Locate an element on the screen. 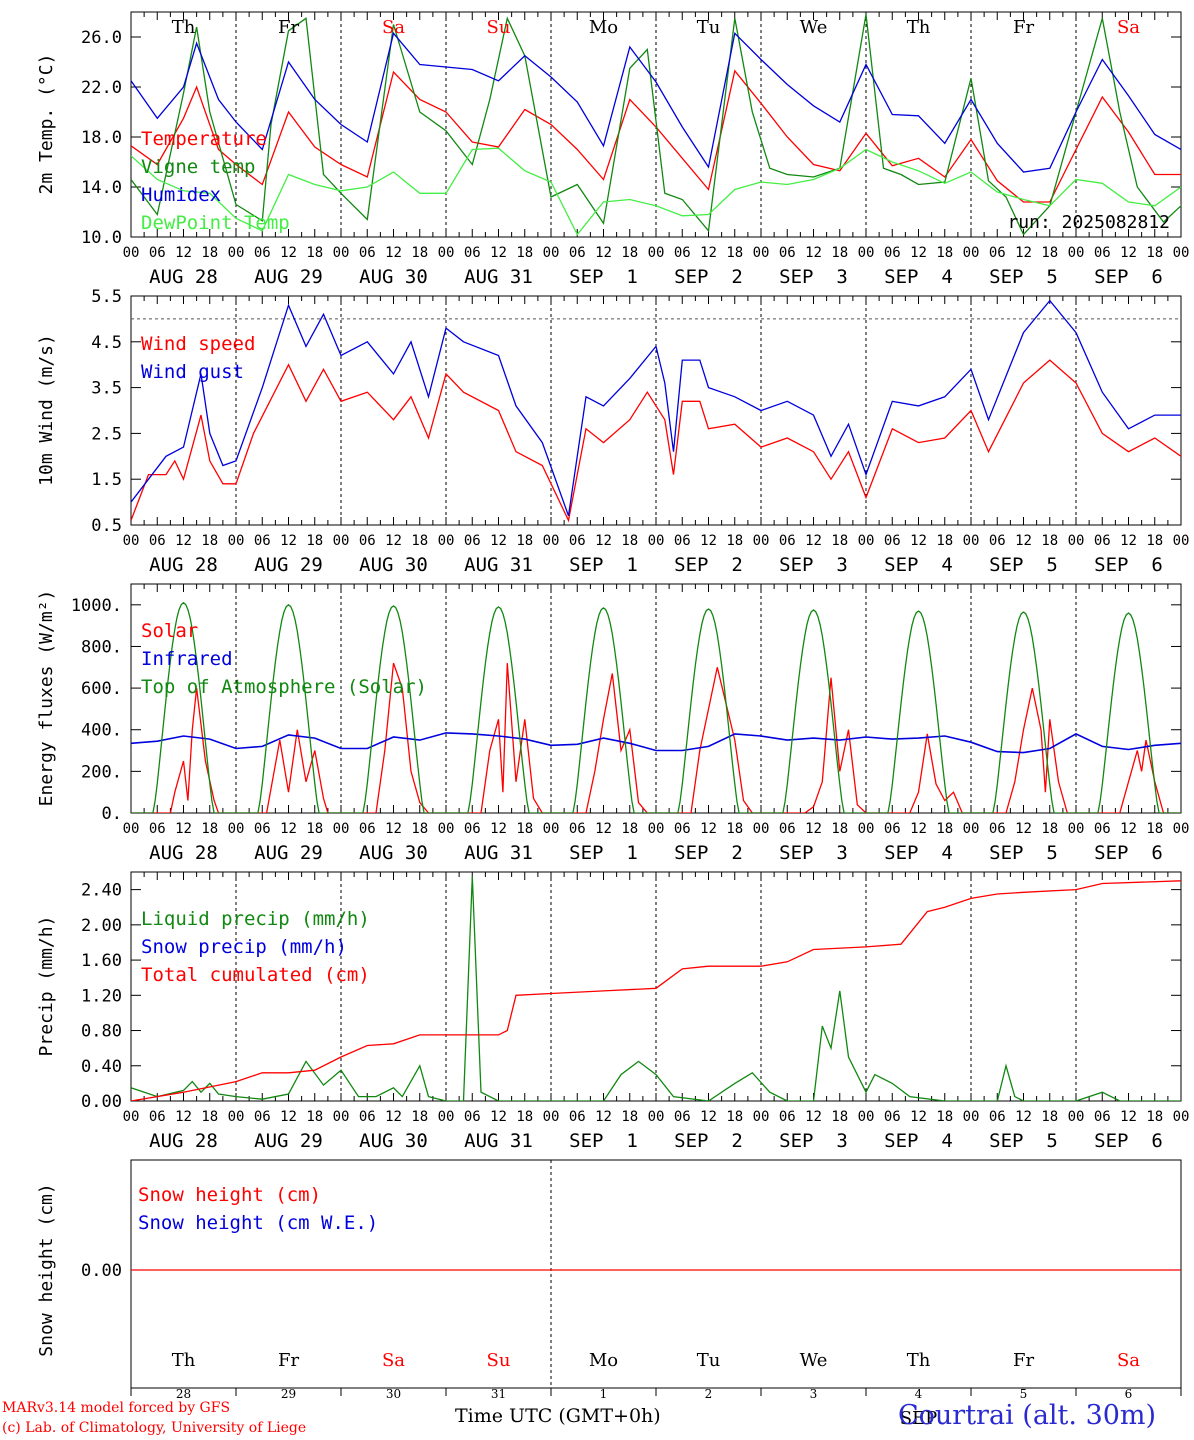 The image size is (1194, 1440). y-tick-label: 3.5 is located at coordinates (106, 389).